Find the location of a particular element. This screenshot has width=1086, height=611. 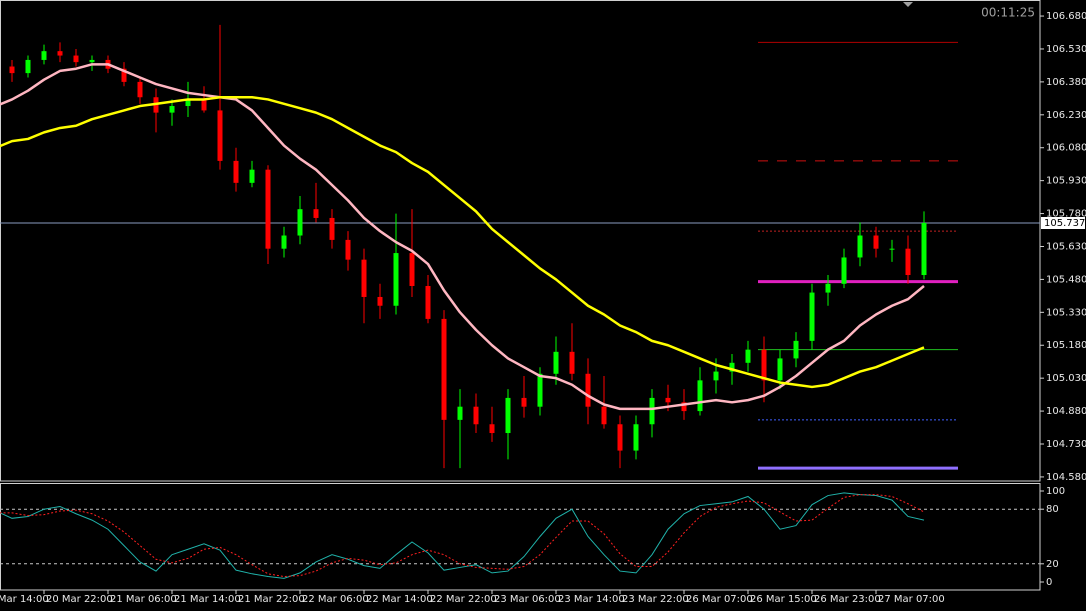

y-tick-label: 105.930 is located at coordinates (1066, 181).